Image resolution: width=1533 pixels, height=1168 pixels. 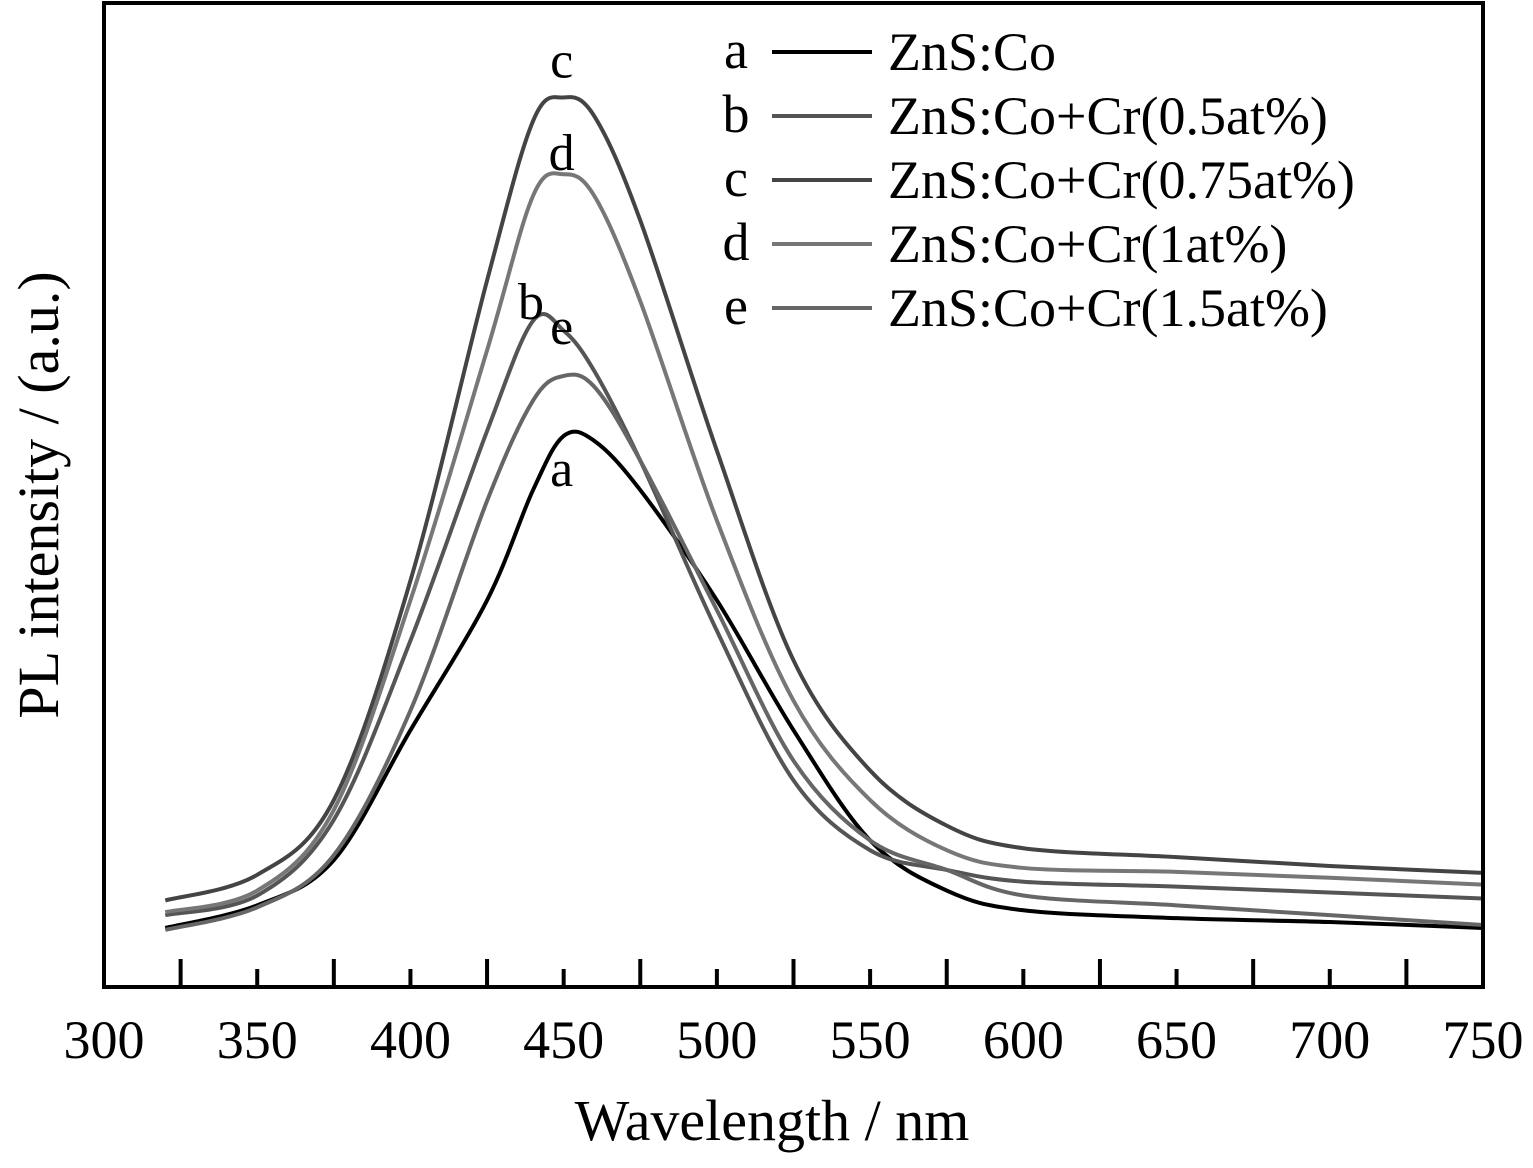 I want to click on legend-label: ZnS:Co+Cr(0.75at%), so click(x=1121, y=180).